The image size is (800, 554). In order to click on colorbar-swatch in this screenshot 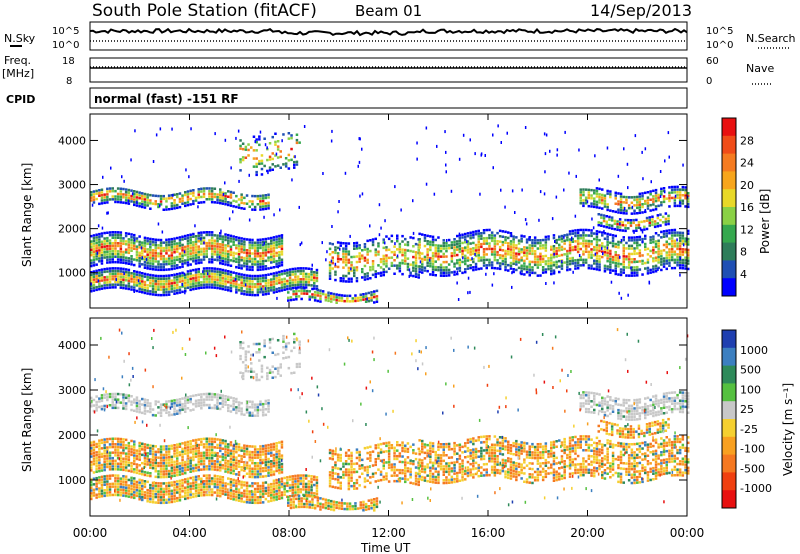, I will do `click(729, 127)`.